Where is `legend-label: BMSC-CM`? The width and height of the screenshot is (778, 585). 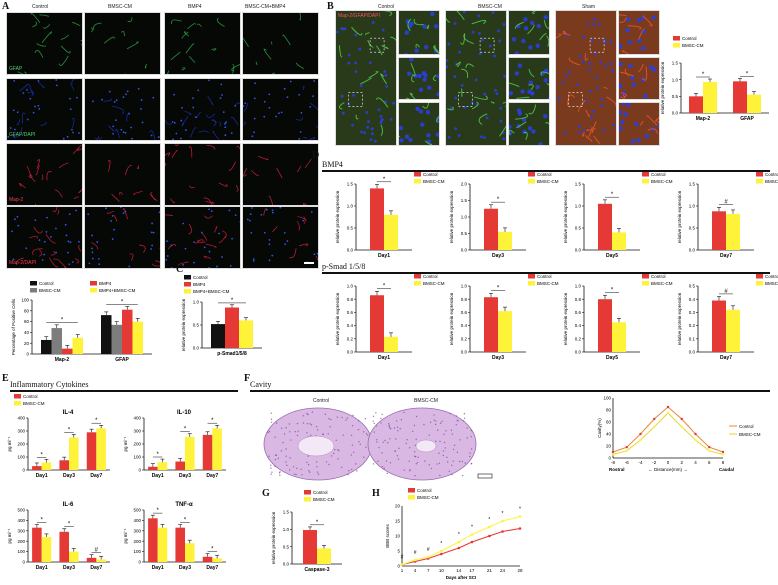
legend-label: BMSC-CM is located at coordinates (434, 283).